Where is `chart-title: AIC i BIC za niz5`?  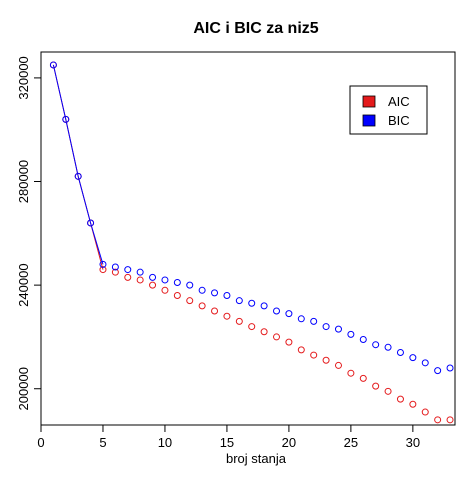
chart-title: AIC i BIC za niz5 is located at coordinates (255, 28).